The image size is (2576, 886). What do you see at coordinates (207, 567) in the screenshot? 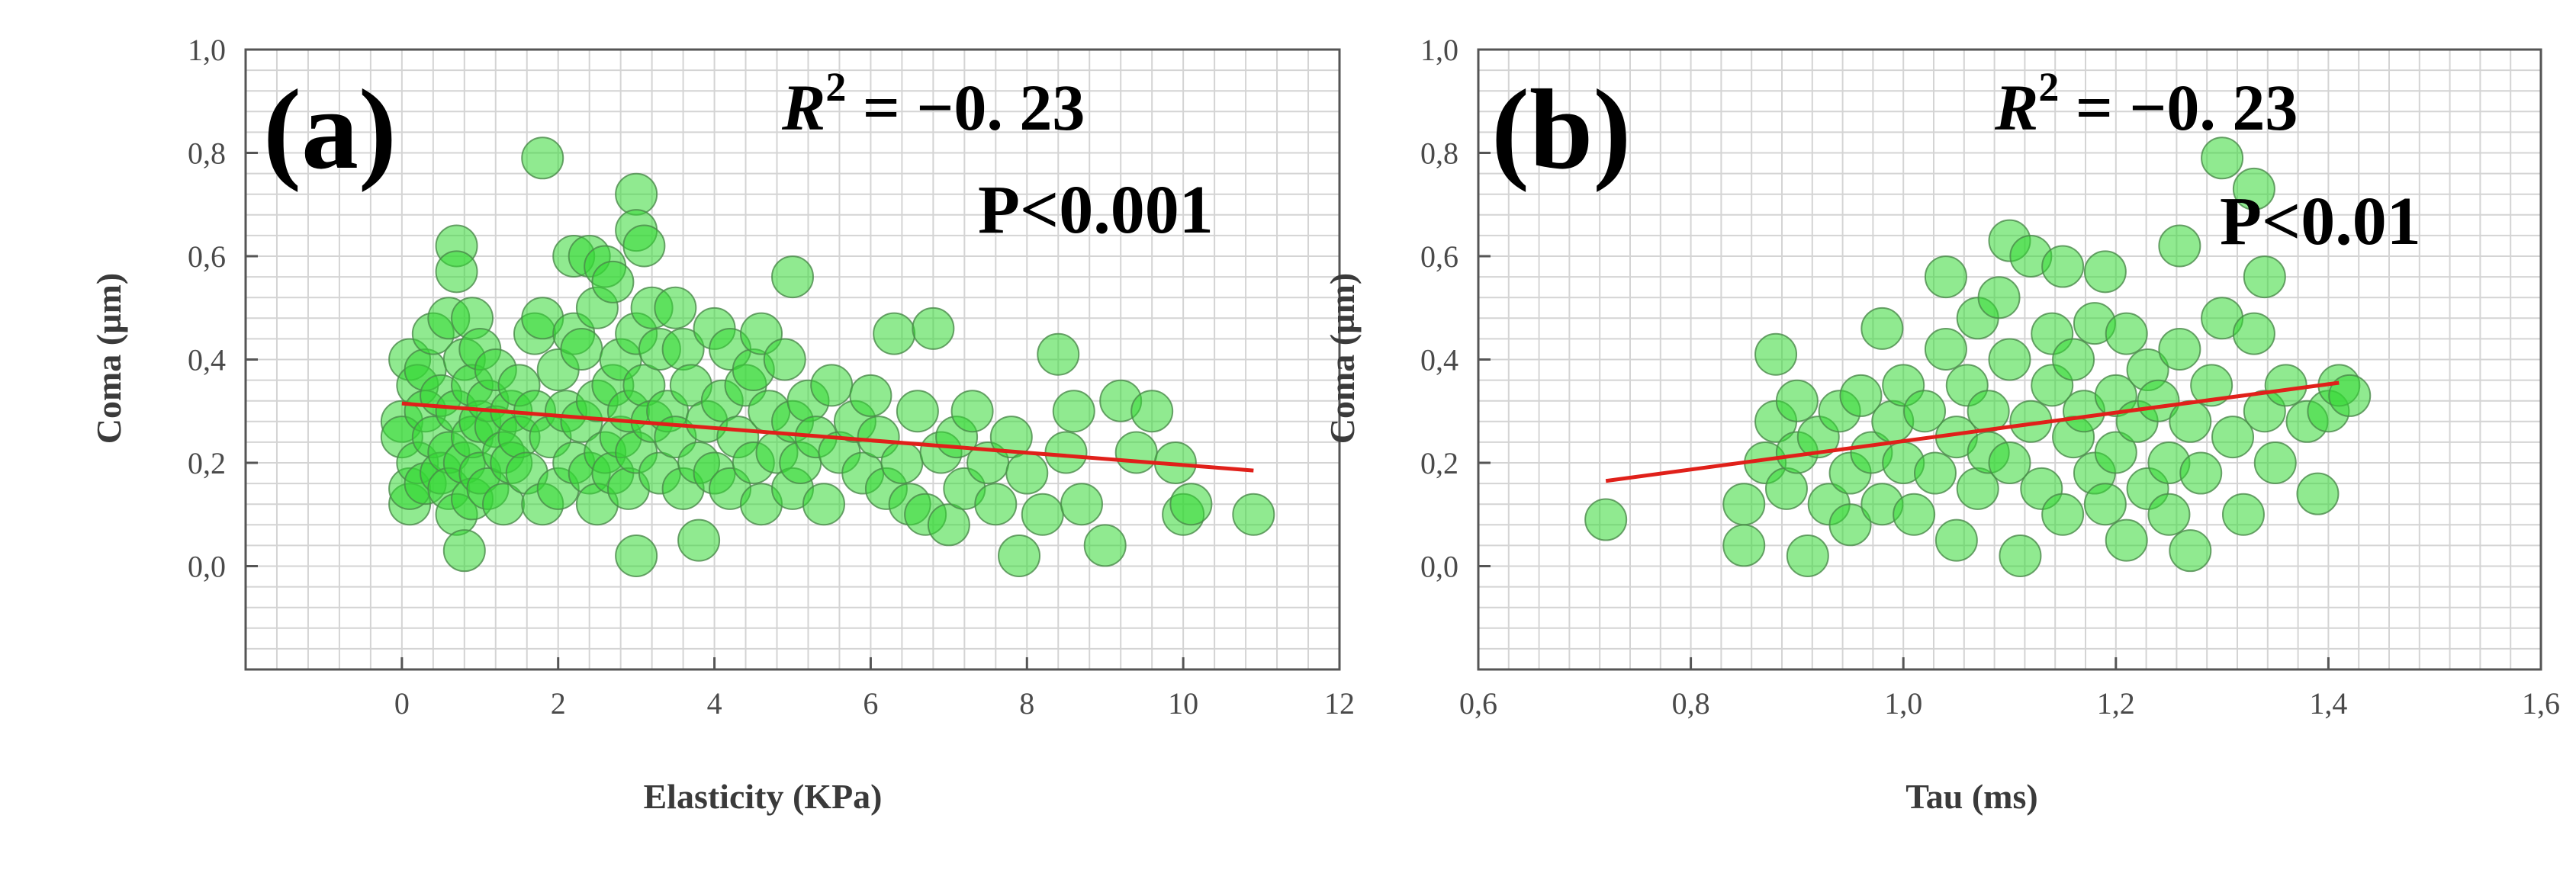
I see `panel-a-y-tick-label: 0,0` at bounding box center [207, 567].